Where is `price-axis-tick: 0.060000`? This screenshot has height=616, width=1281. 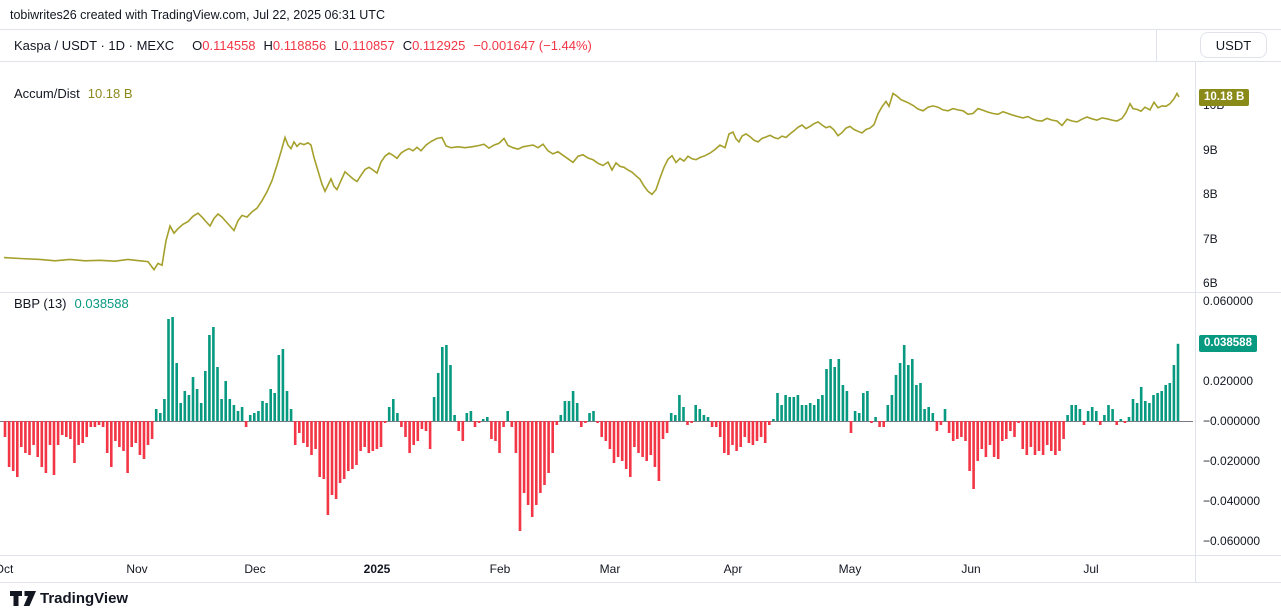
price-axis-tick: 0.060000 is located at coordinates (1228, 301).